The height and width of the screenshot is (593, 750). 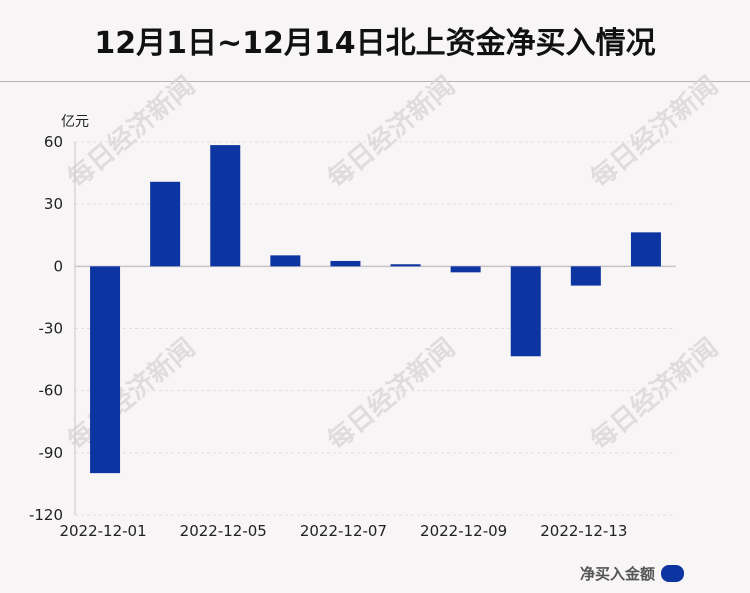 What do you see at coordinates (51, 391) in the screenshot?
I see `y-tick-label: -60` at bounding box center [51, 391].